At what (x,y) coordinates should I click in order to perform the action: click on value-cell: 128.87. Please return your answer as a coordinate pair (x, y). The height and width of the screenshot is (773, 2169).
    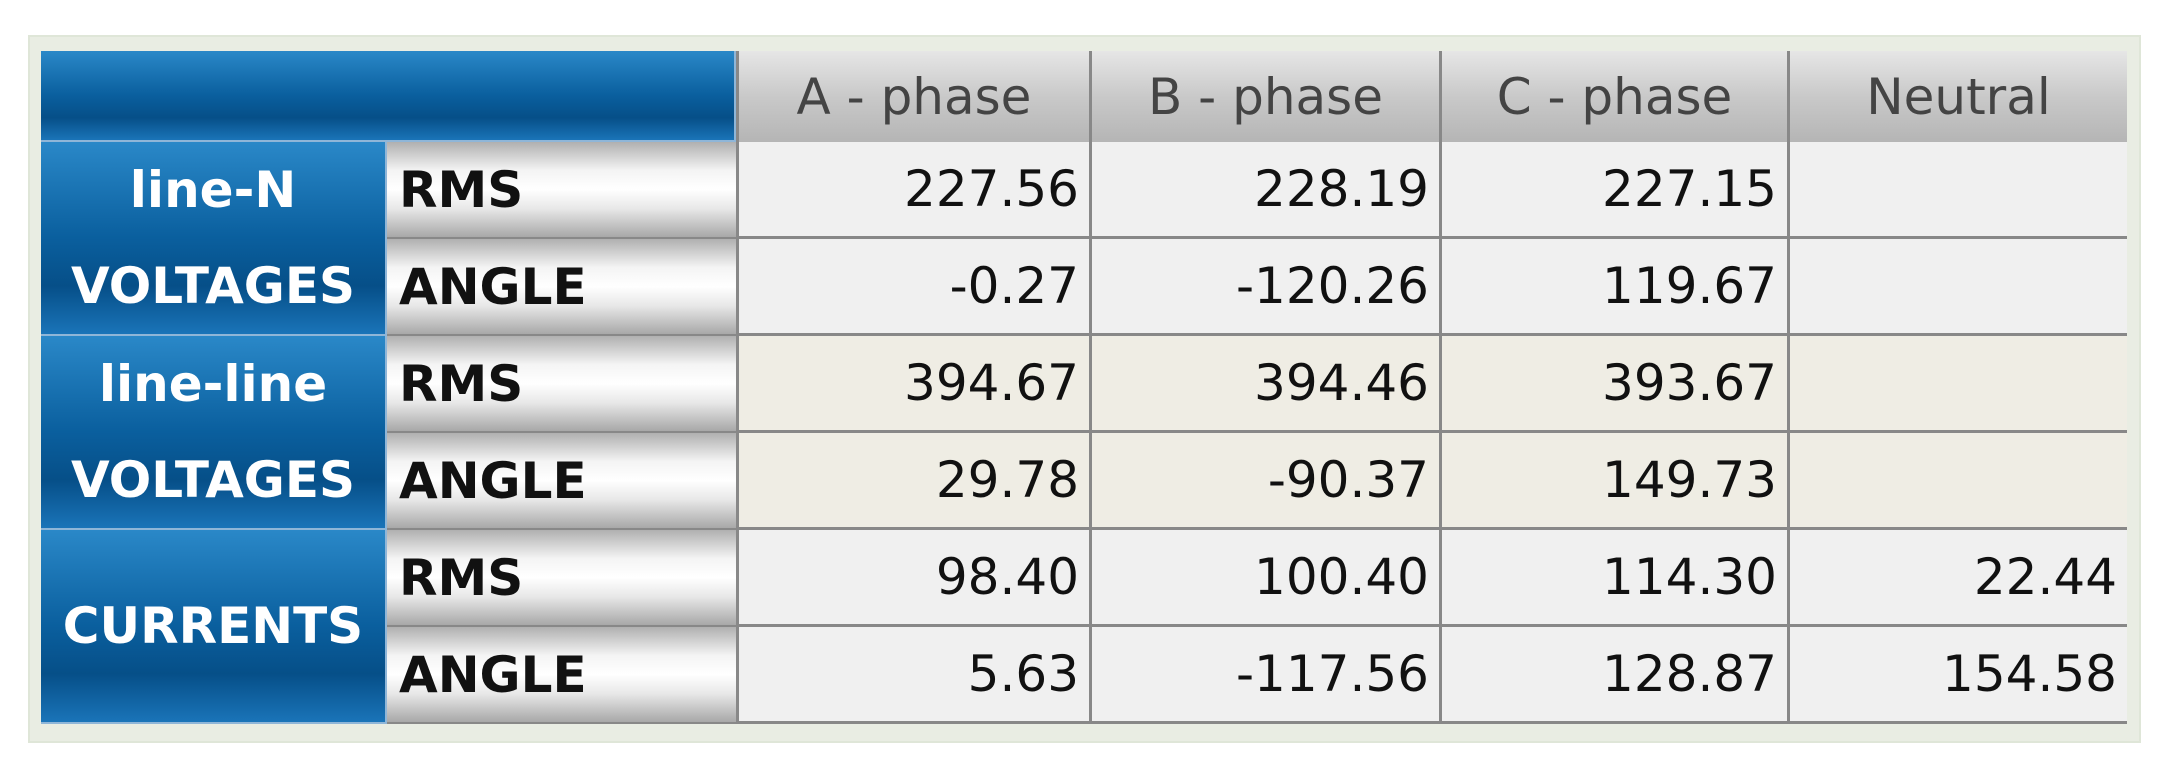
    Looking at the image, I should click on (1613, 675).